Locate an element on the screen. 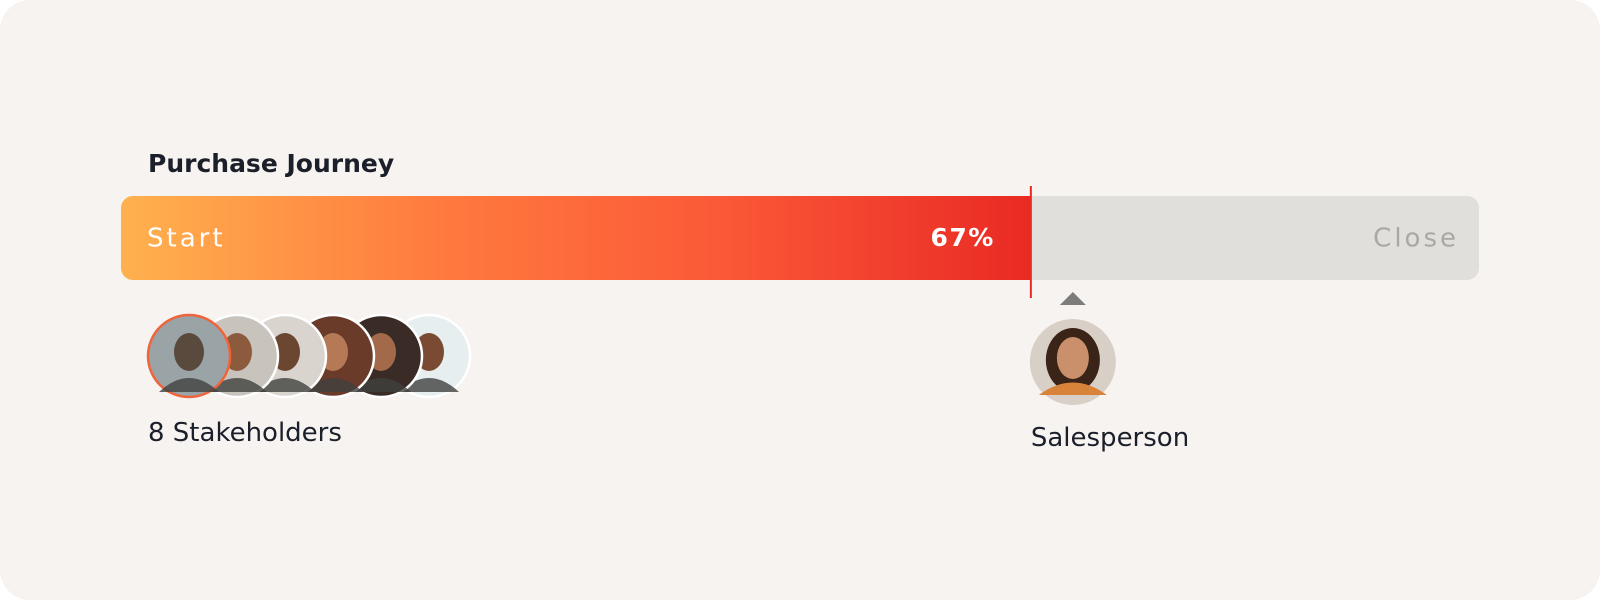 This screenshot has width=1600, height=600. progress-percent: 67% is located at coordinates (963, 237).